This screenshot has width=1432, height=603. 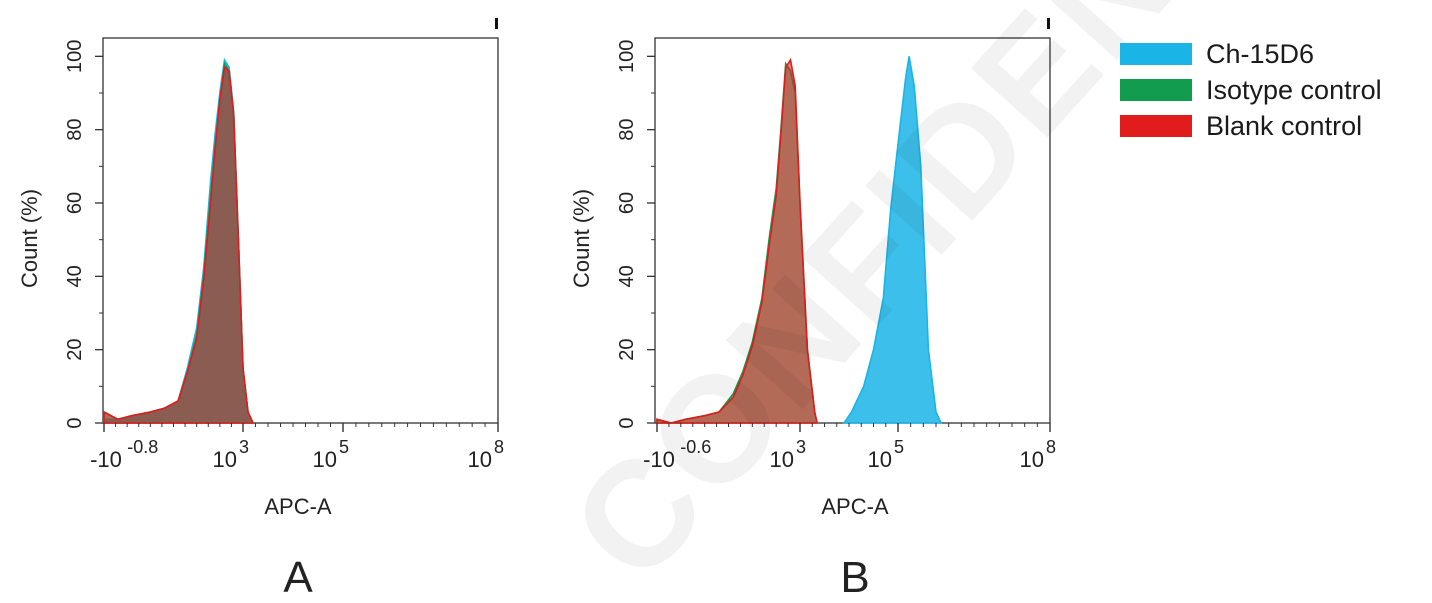 What do you see at coordinates (298, 577) in the screenshot?
I see `panel-label: A` at bounding box center [298, 577].